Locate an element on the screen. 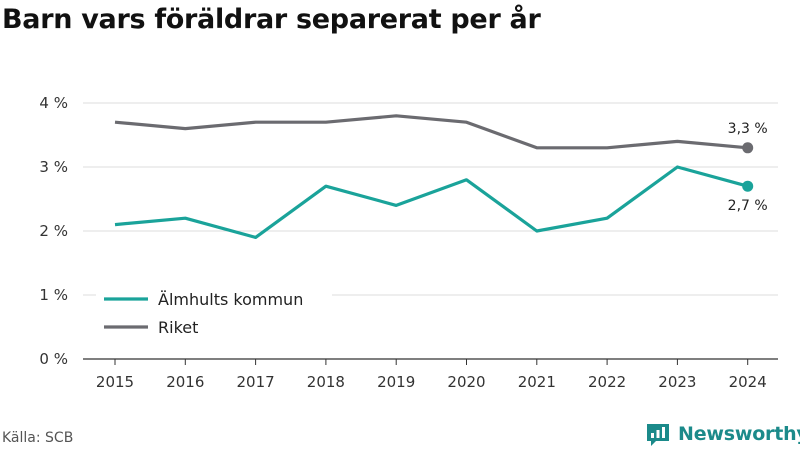 The height and width of the screenshot is (450, 800). x-tick-label: 2024 is located at coordinates (748, 382).